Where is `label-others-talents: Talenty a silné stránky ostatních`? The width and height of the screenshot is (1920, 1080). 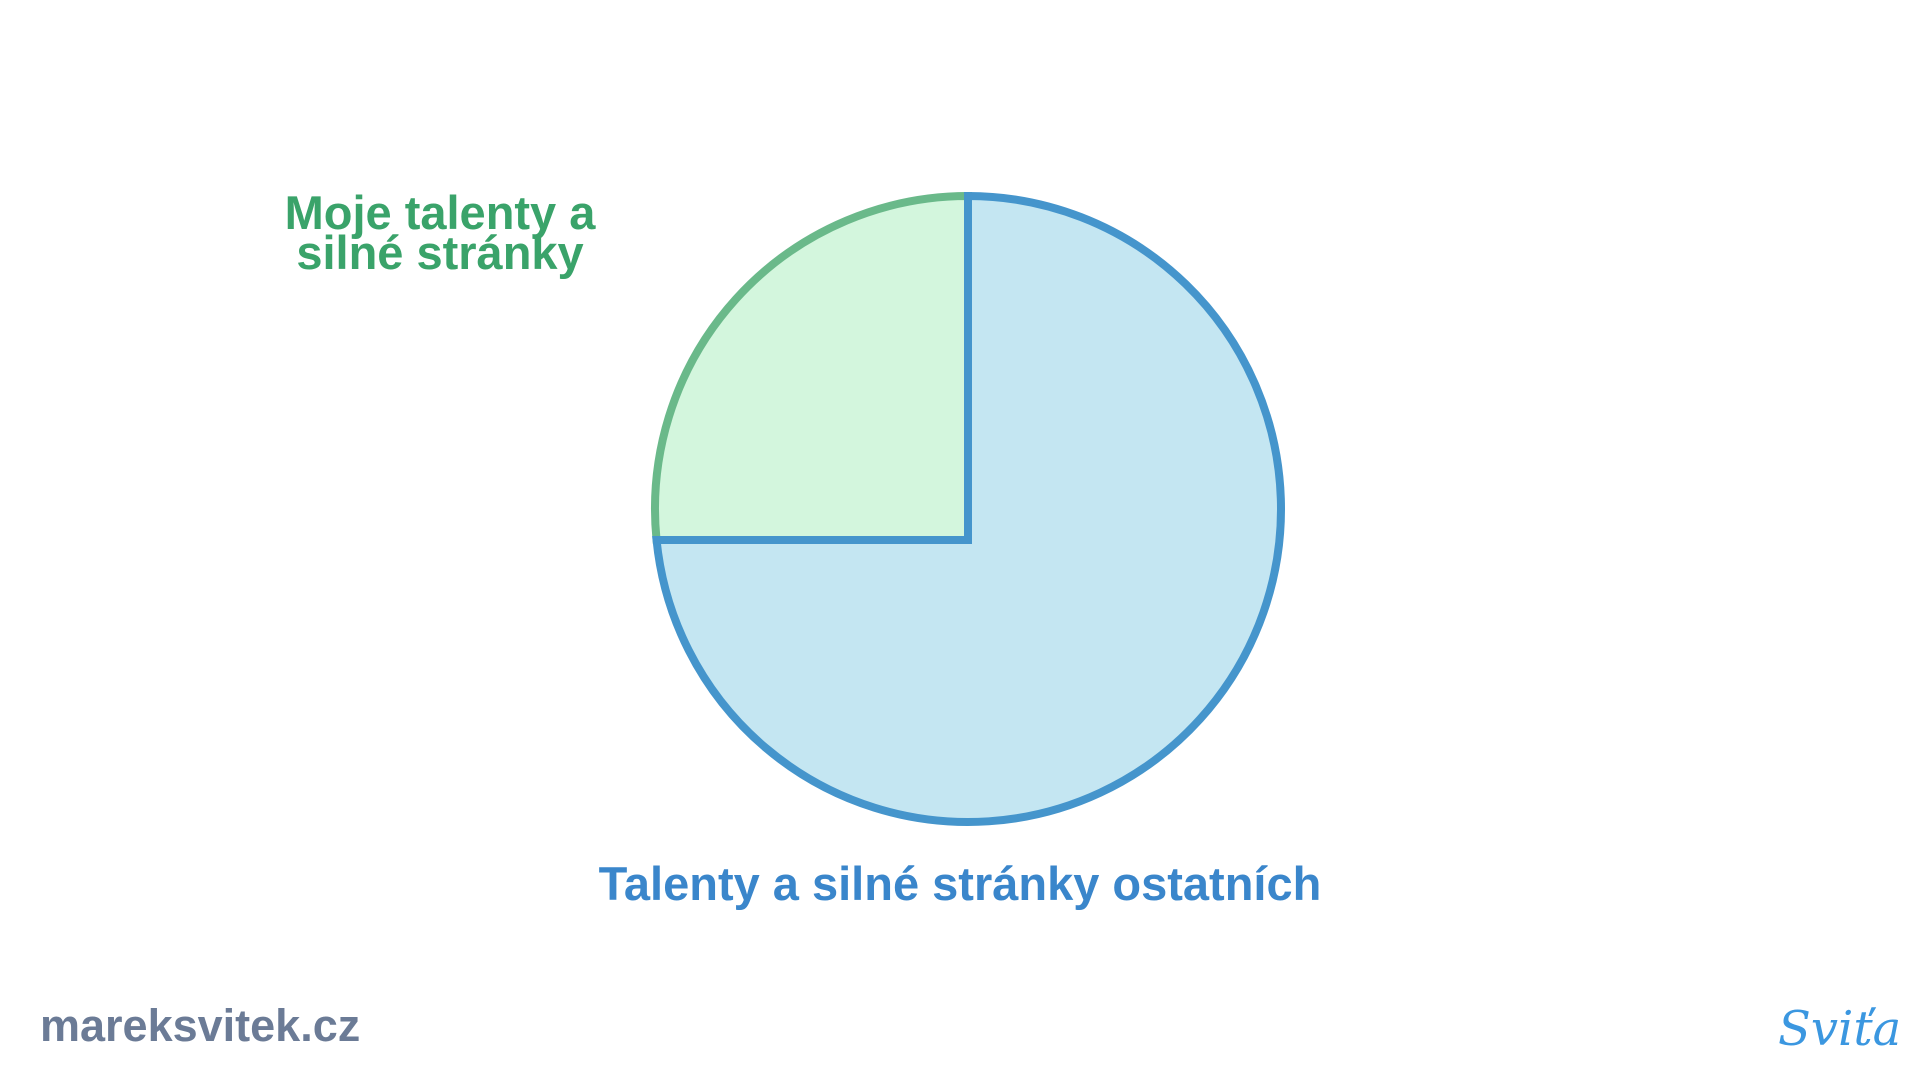 label-others-talents: Talenty a silné stránky ostatních is located at coordinates (960, 883).